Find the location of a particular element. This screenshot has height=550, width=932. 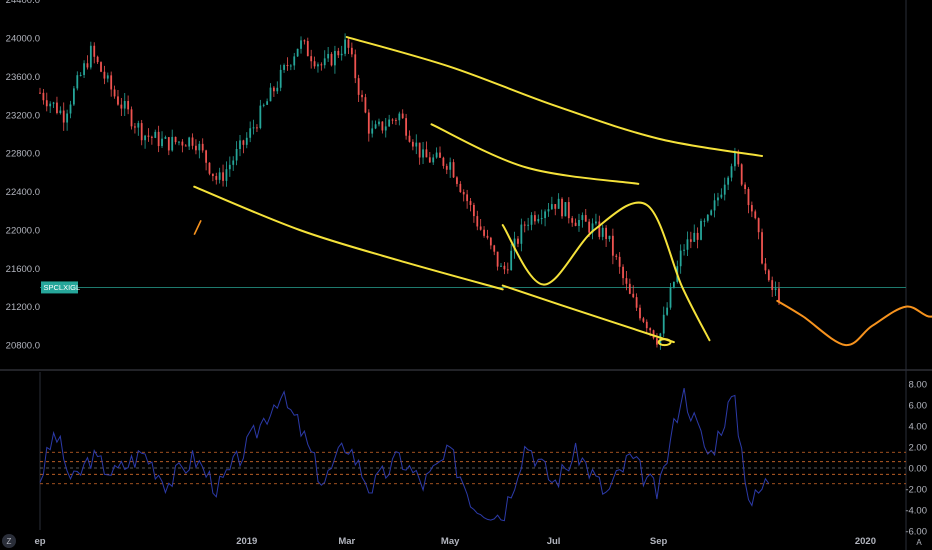

corner-logo-left: Z is located at coordinates (9, 541).